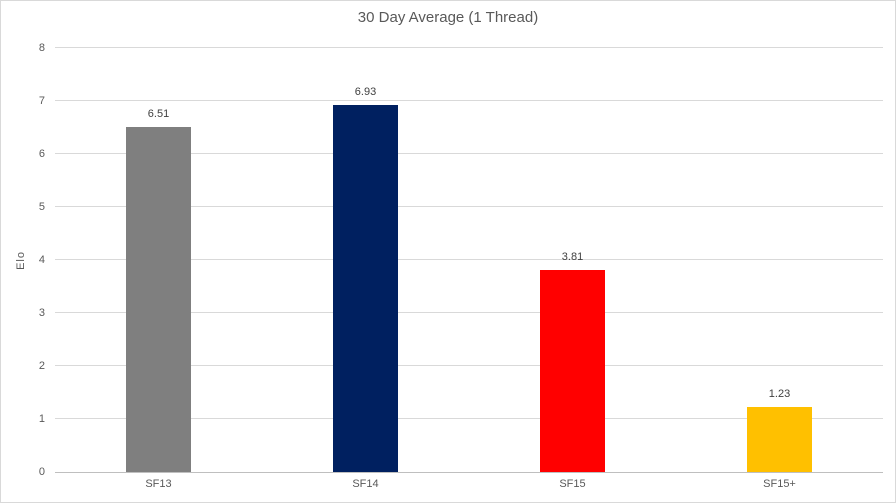 This screenshot has height=503, width=896. Describe the element at coordinates (41, 260) in the screenshot. I see `y-tick-label-4: 4` at that location.